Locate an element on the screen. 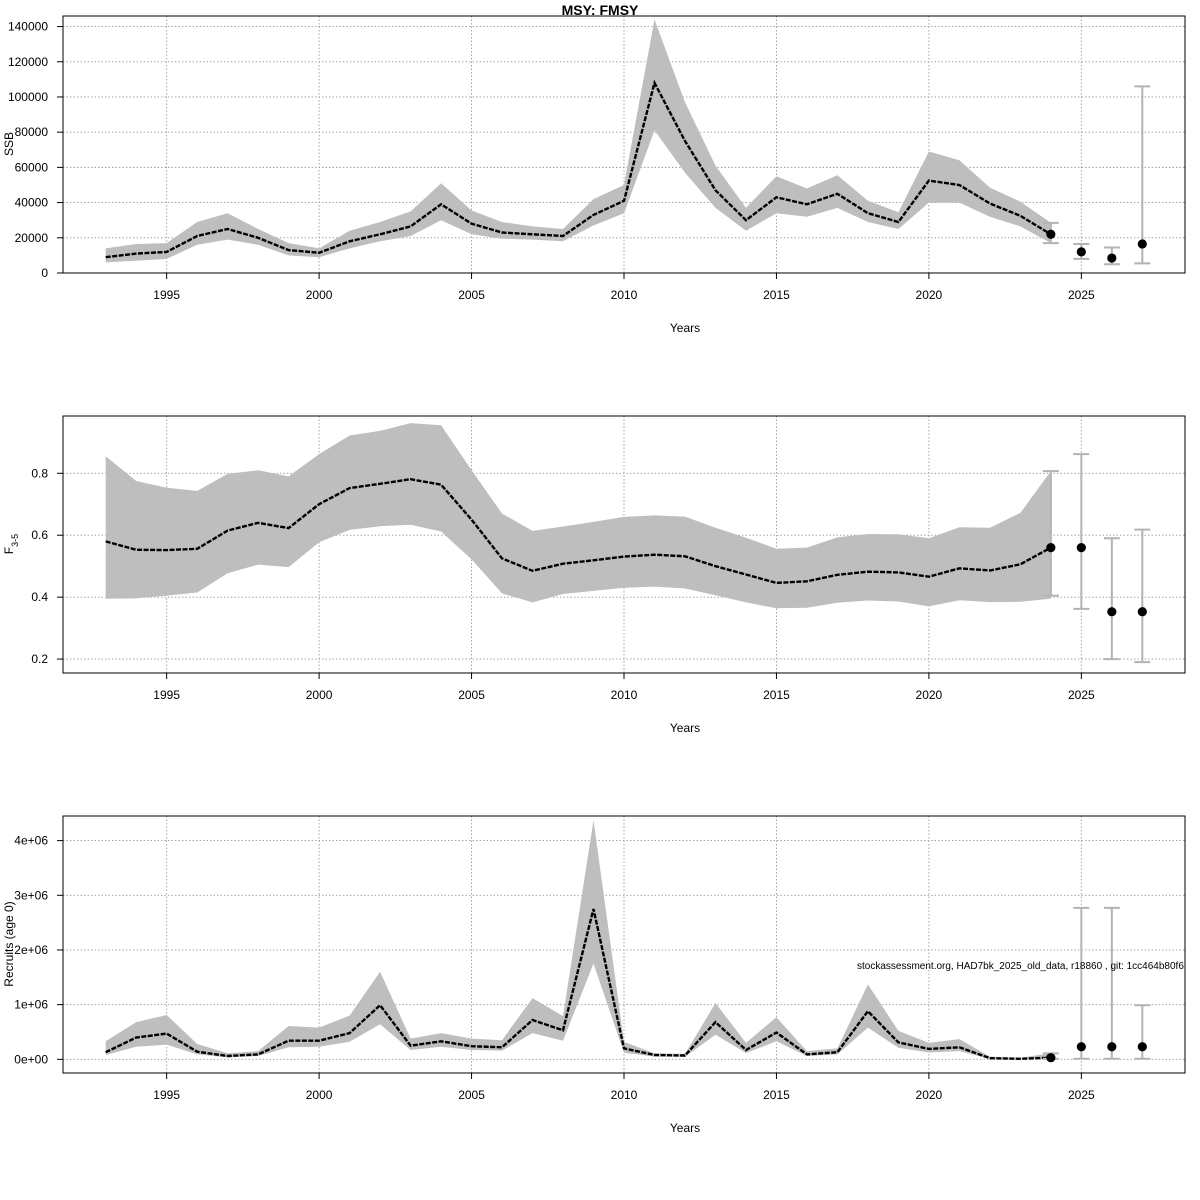 The height and width of the screenshot is (1200, 1200). confidence-band is located at coordinates (578, 516).